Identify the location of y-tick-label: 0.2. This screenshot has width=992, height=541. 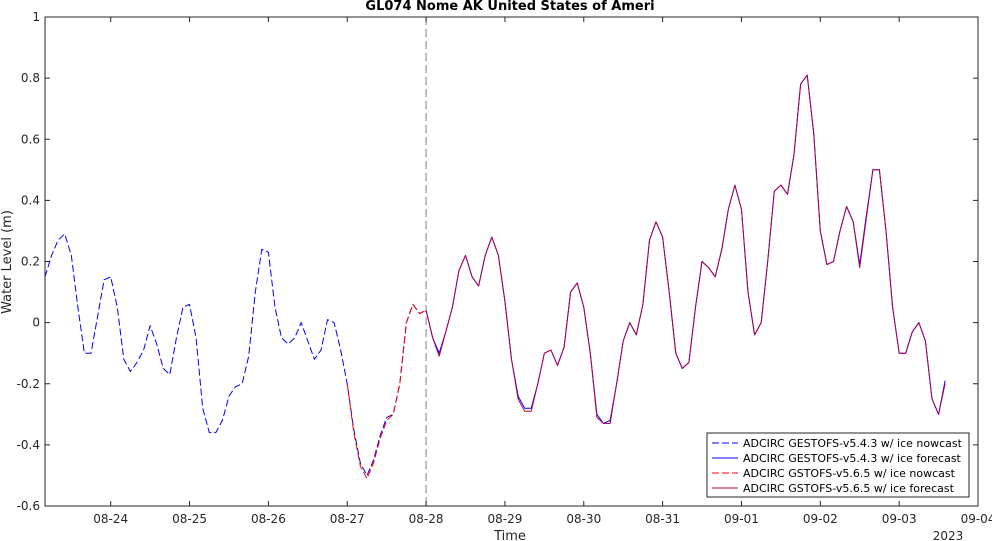
(30, 262).